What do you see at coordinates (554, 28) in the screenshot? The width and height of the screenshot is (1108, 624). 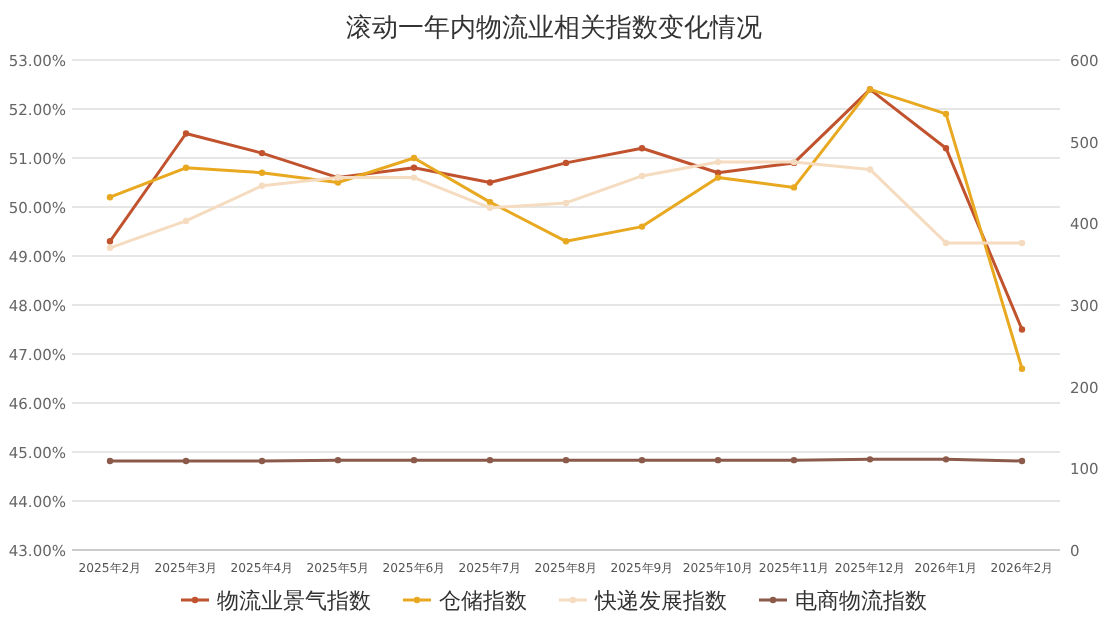 I see `chart-title: 滚动一年内物流业相关指数变化情况` at bounding box center [554, 28].